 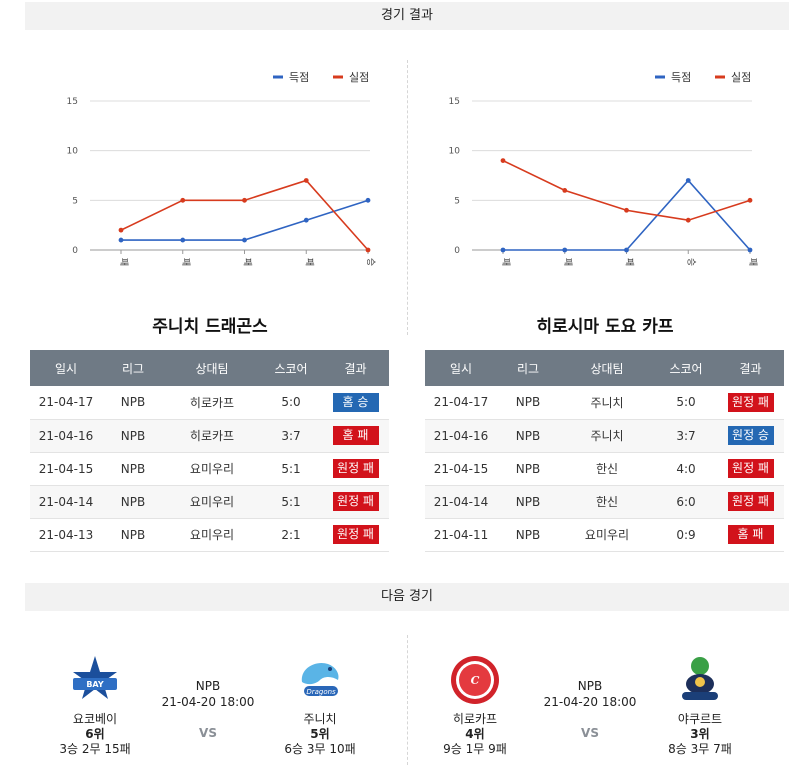 I want to click on chart-chunichi-svg: 0 5 10 15 패 패 패 패 승 득점 실점, so click(x=221, y=168).